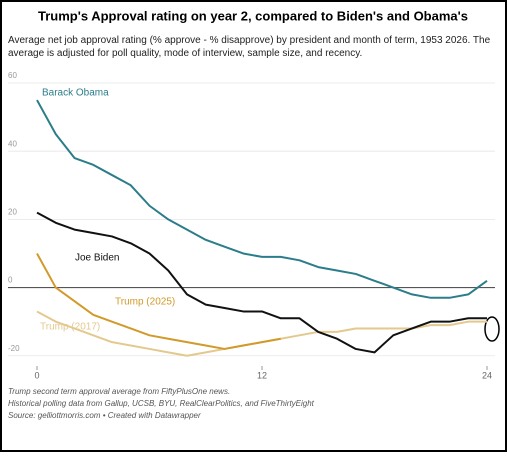 The height and width of the screenshot is (457, 507). What do you see at coordinates (262, 375) in the screenshot?
I see `x-tick-label: 12` at bounding box center [262, 375].